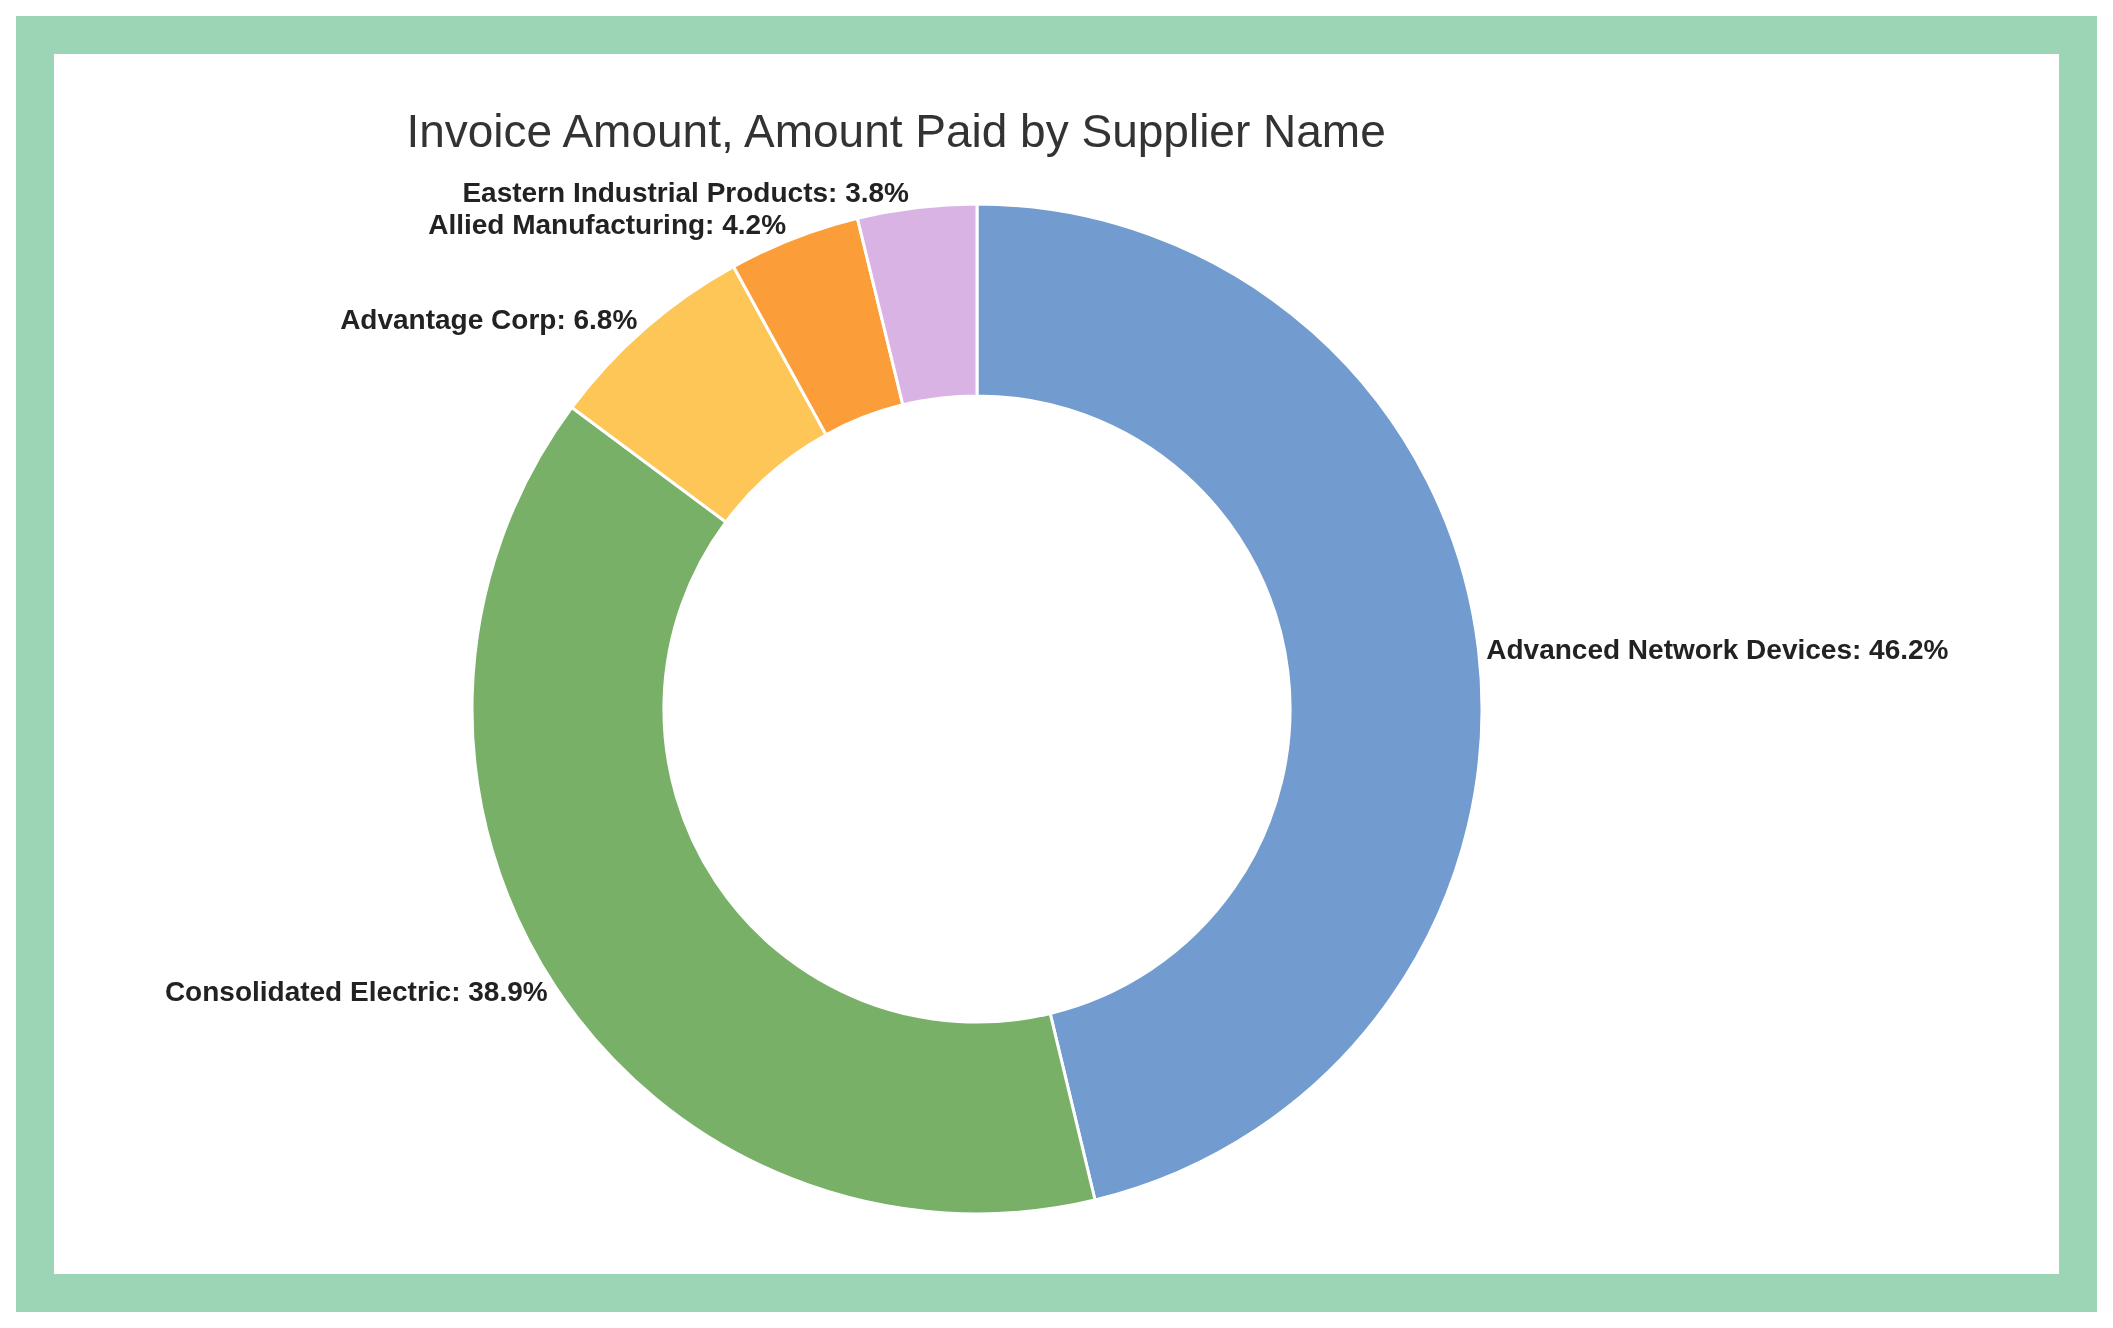 This screenshot has height=1328, width=2113. Describe the element at coordinates (896, 131) in the screenshot. I see `chart-title: Invoice Amount, Amount Paid by Supplier Name` at that location.